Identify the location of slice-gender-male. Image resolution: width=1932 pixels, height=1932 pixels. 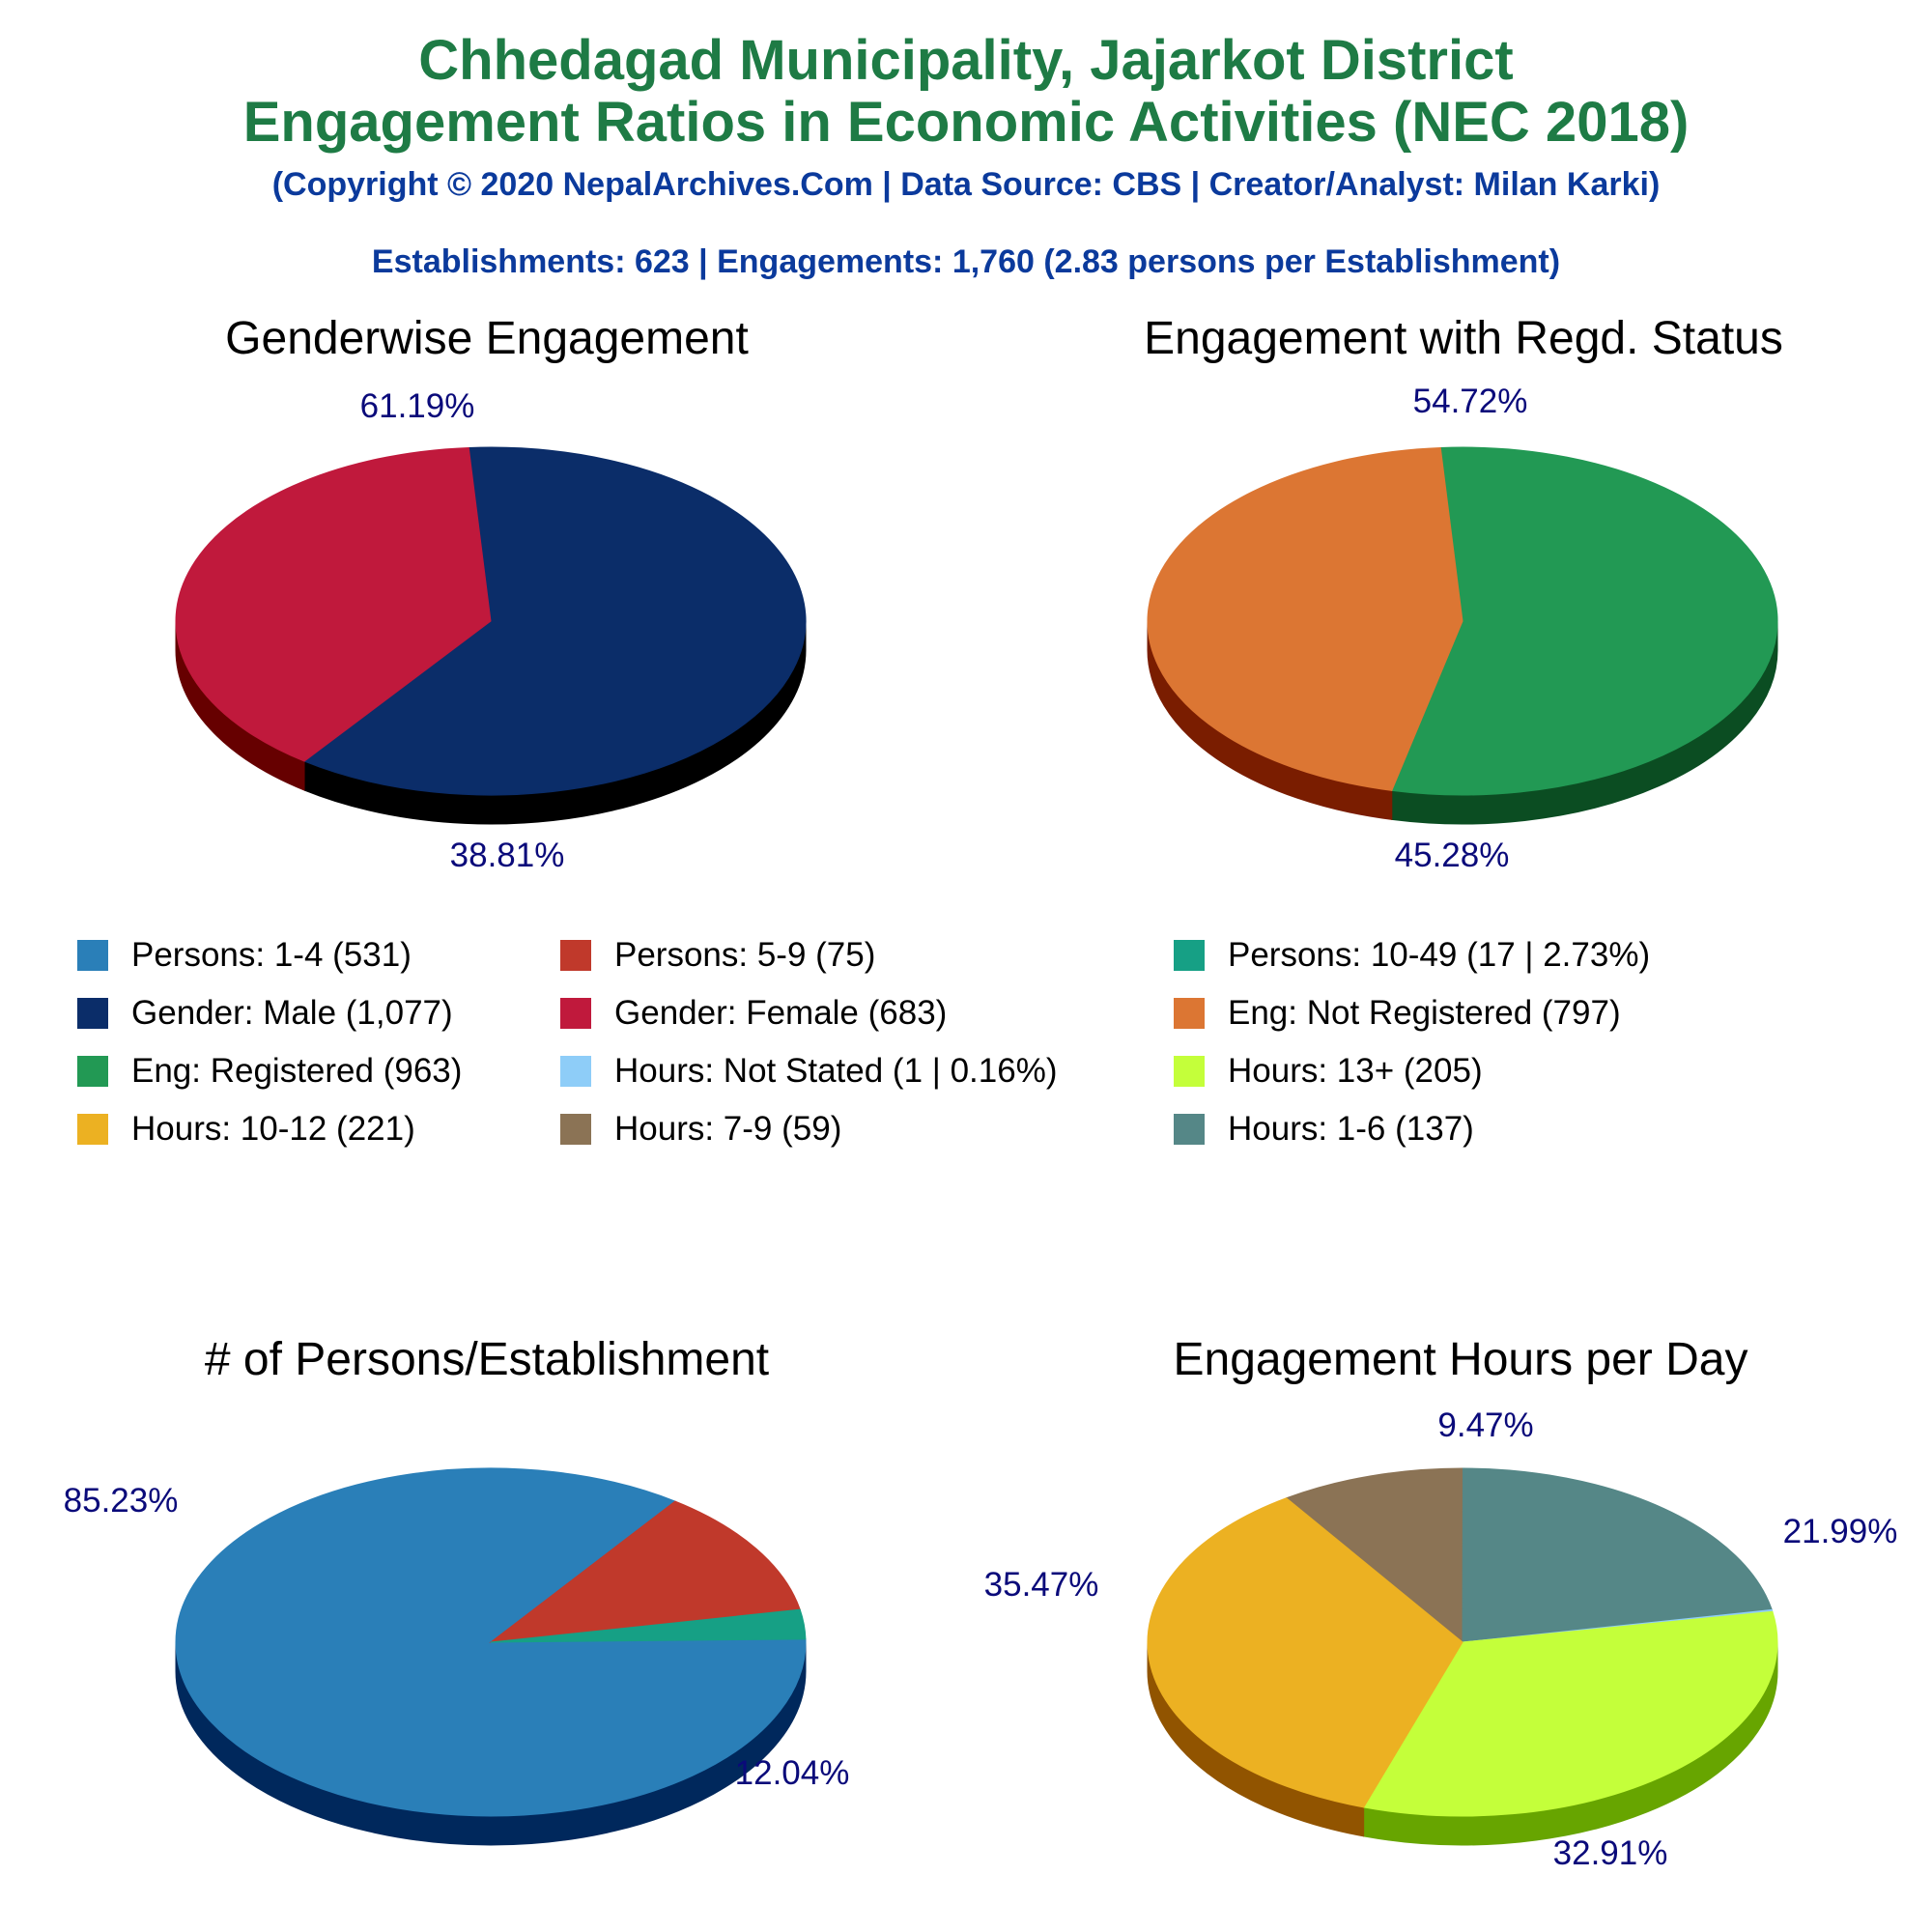
(555, 621).